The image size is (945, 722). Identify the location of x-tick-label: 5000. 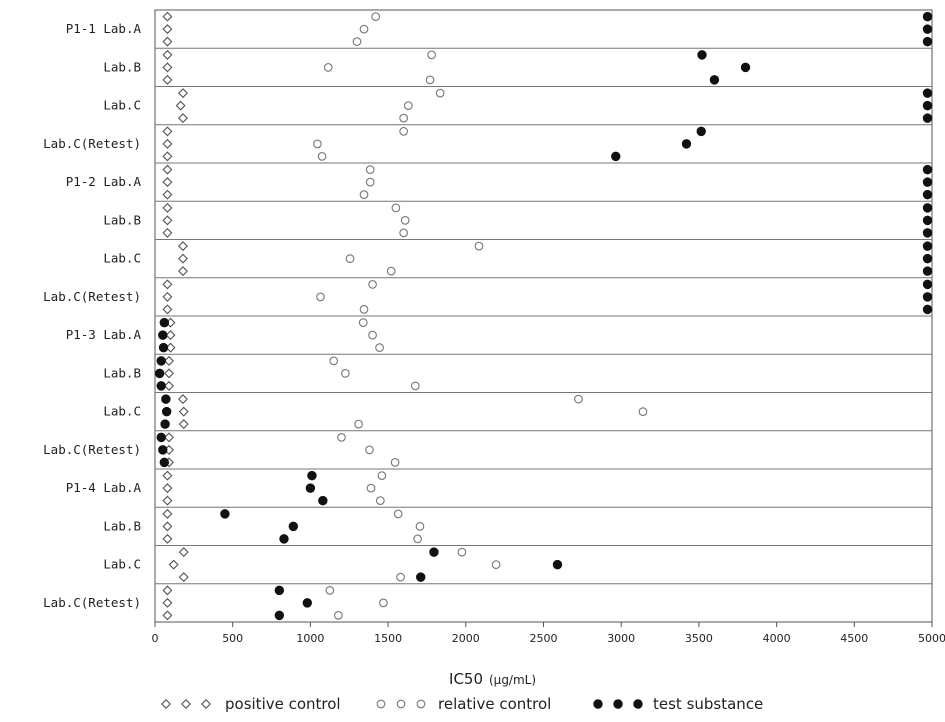
(931, 638).